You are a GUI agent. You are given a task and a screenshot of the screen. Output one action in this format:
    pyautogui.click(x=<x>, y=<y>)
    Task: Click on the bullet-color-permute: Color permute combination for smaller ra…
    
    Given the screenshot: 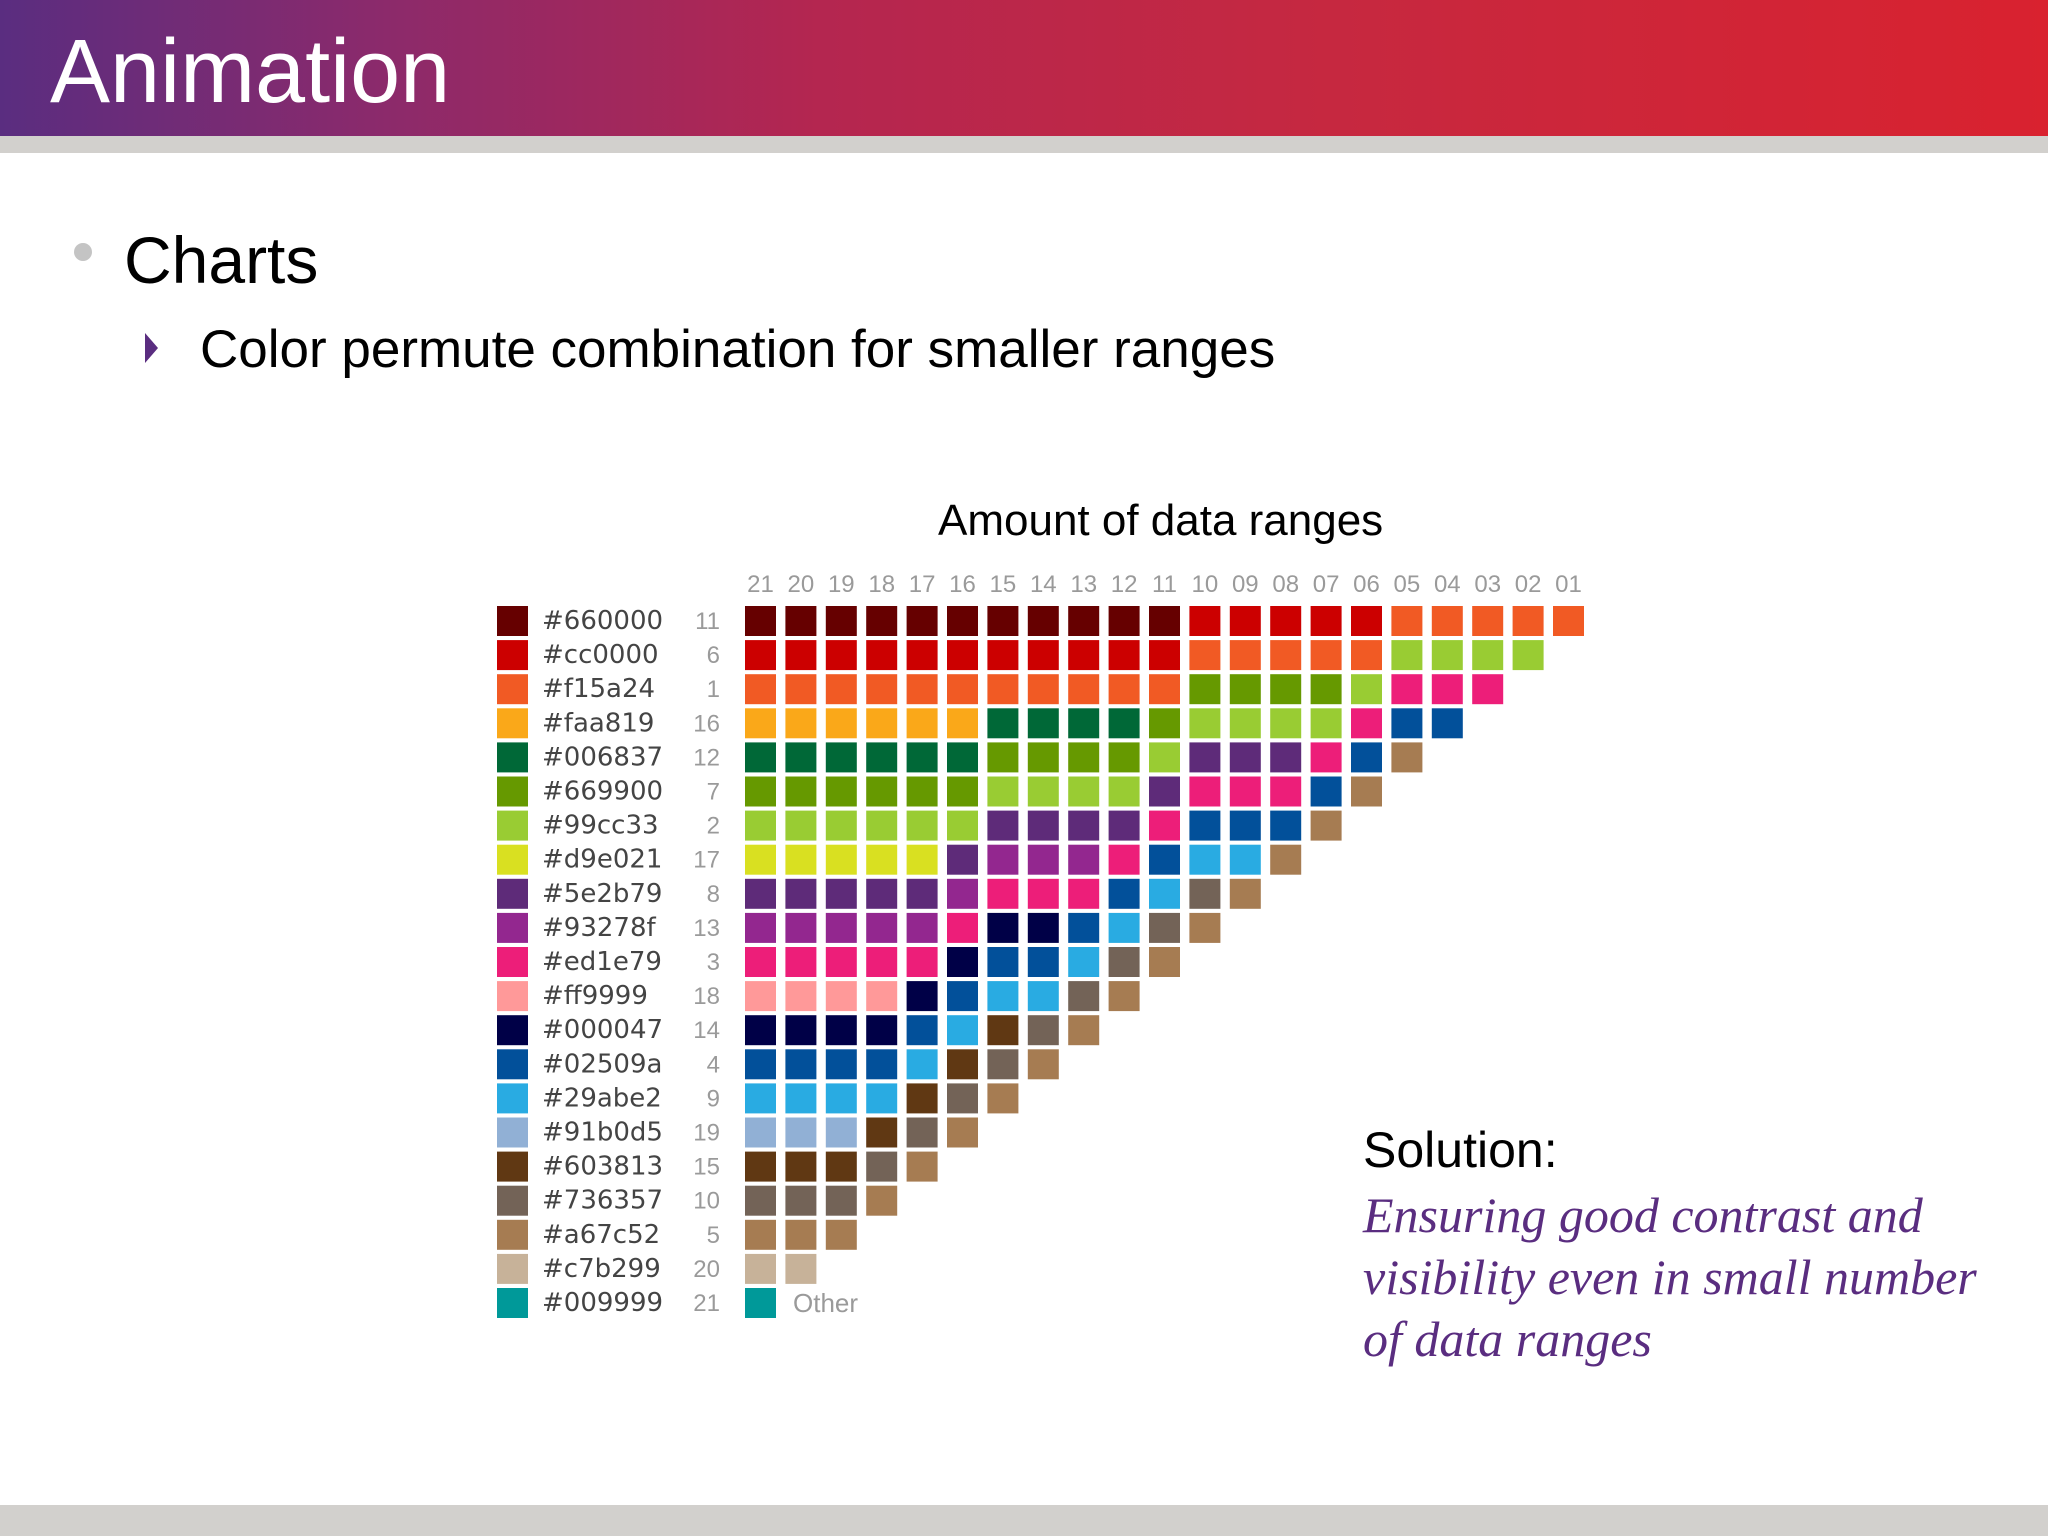 What is the action you would take?
    pyautogui.click(x=738, y=349)
    